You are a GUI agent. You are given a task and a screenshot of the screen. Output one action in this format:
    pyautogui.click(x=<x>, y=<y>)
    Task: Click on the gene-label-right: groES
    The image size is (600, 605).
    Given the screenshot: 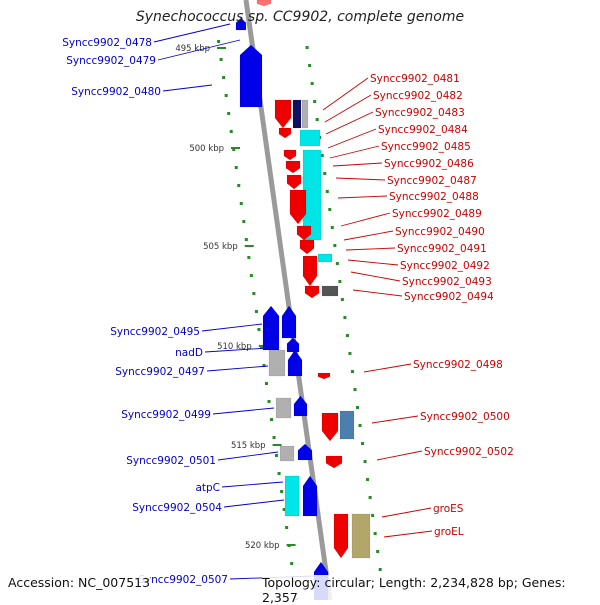 What is the action you would take?
    pyautogui.click(x=448, y=509)
    